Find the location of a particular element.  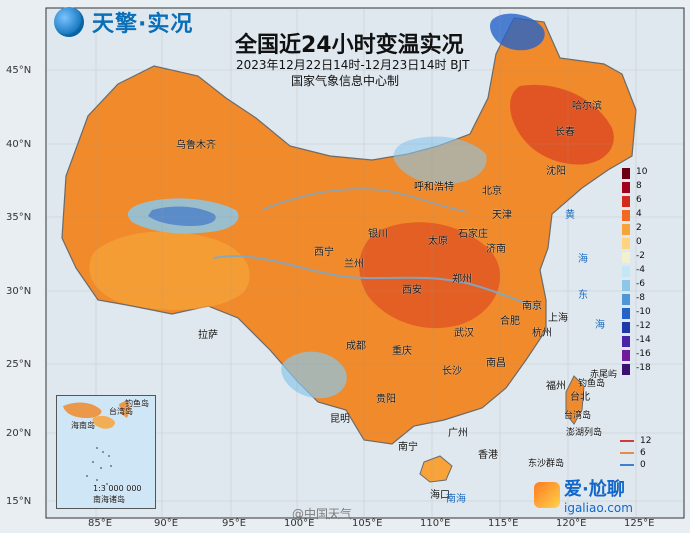

line-item: 12 is located at coordinates (635, 441).